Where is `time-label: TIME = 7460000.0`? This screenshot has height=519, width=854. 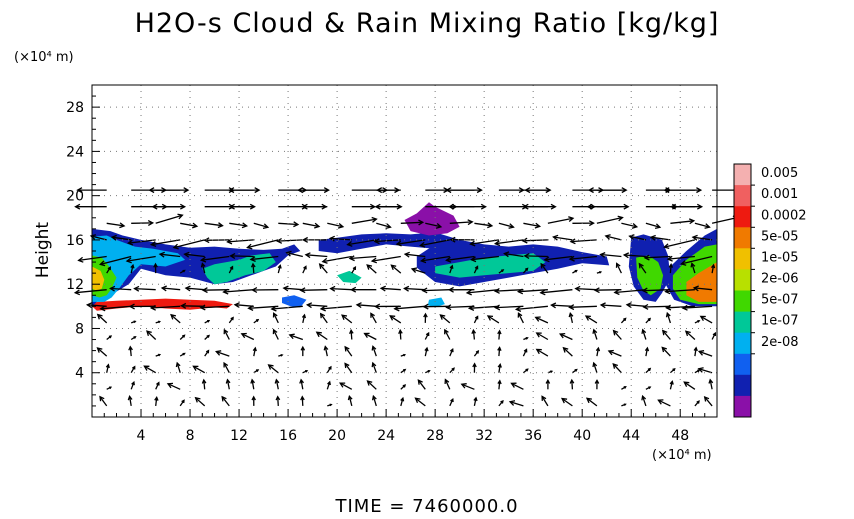 time-label: TIME = 7460000.0 is located at coordinates (427, 506).